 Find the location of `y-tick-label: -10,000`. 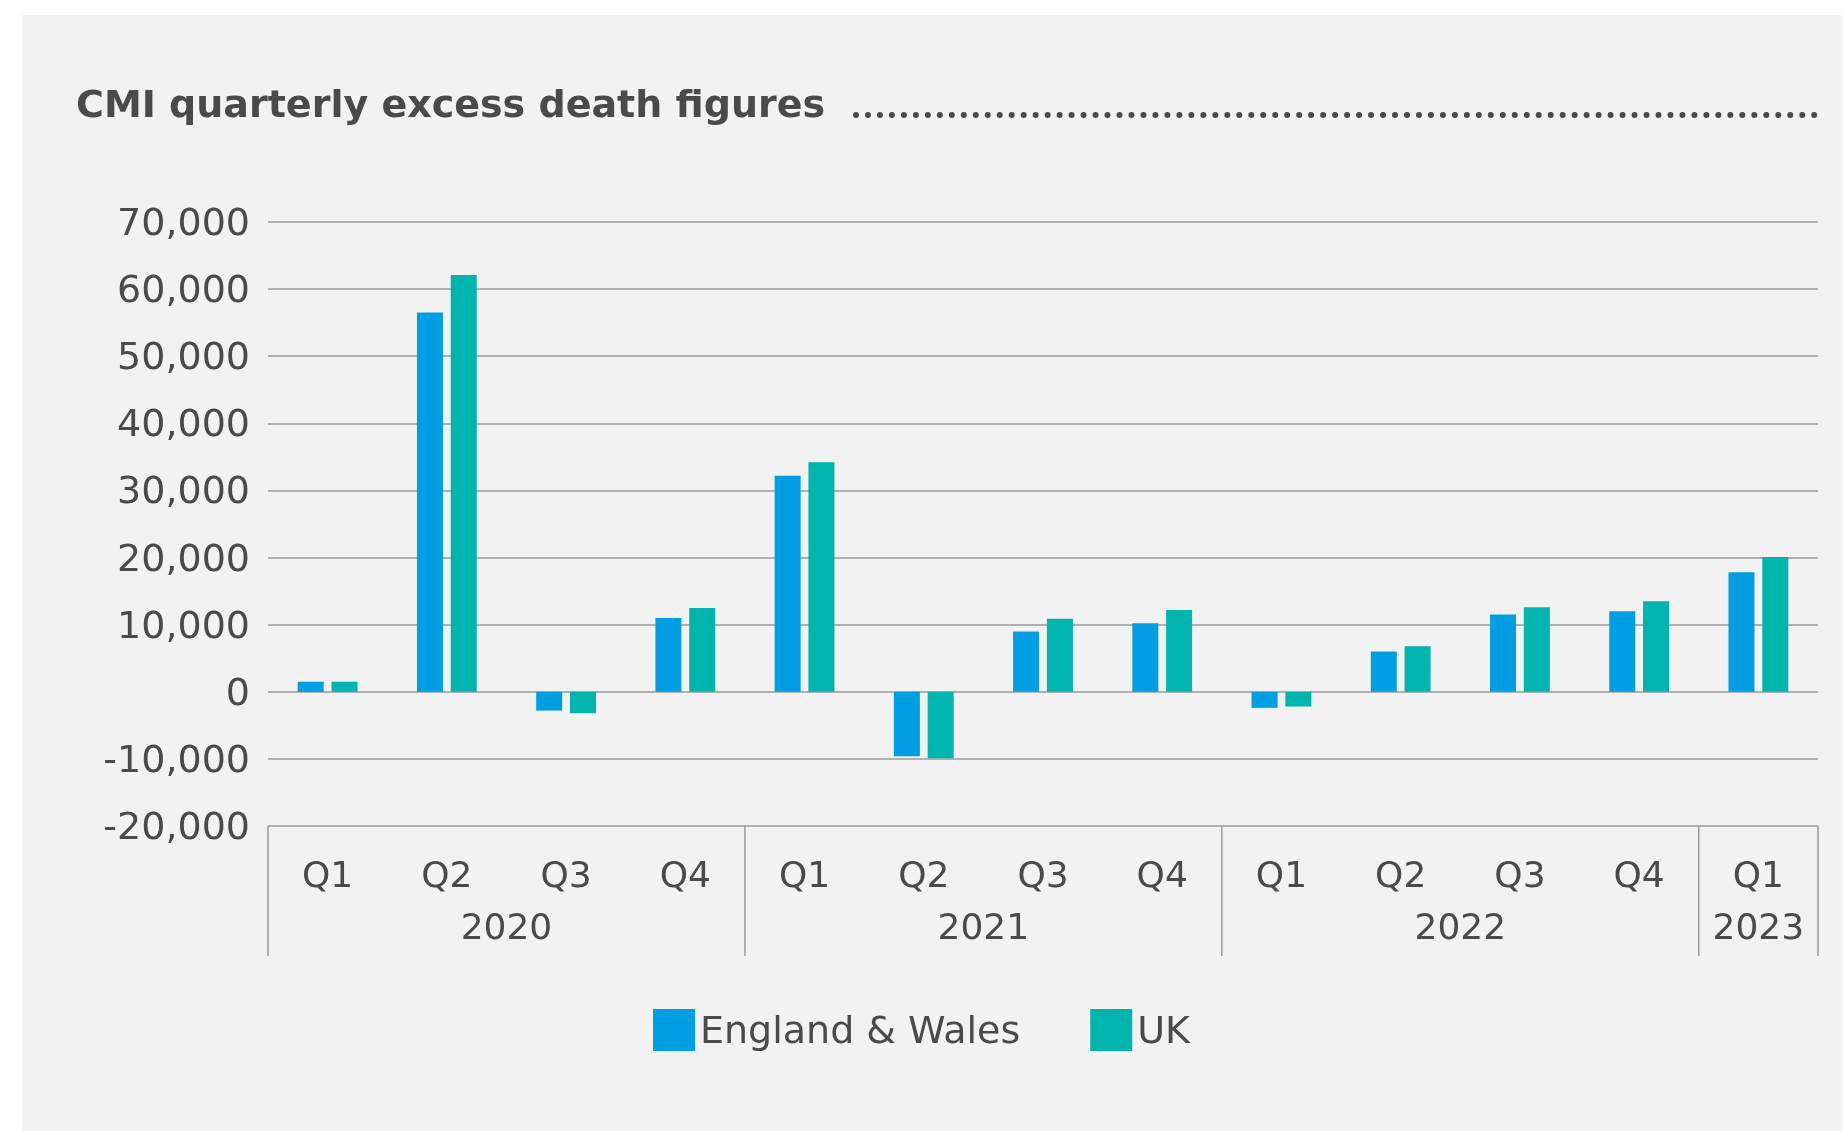

y-tick-label: -10,000 is located at coordinates (176, 758).